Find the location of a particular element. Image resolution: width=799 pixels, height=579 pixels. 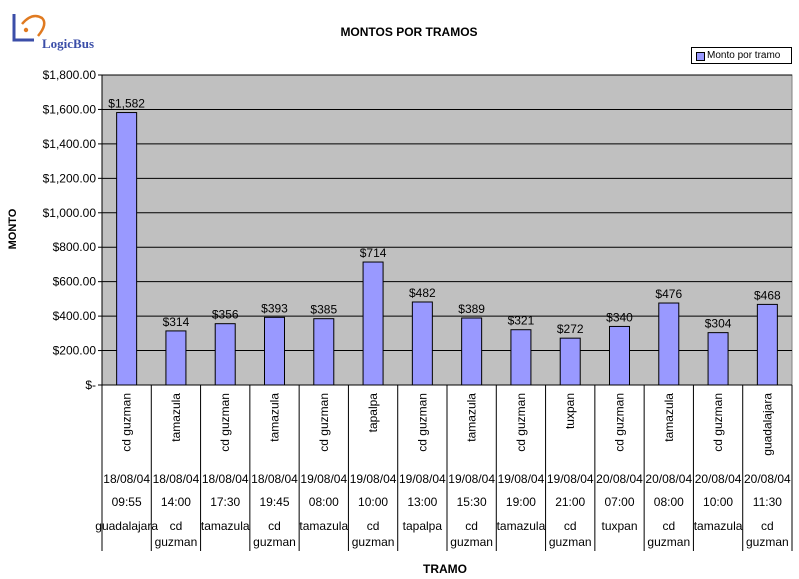

category-destination: tapalpa is located at coordinates (423, 526).